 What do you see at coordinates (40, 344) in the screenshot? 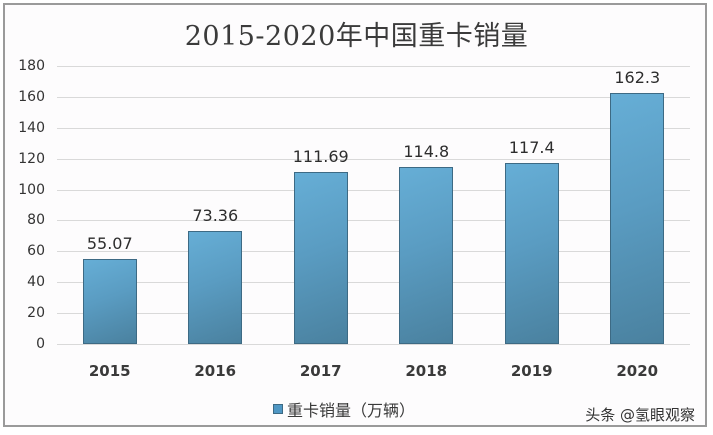
I see `y-tick-label: 0` at bounding box center [40, 344].